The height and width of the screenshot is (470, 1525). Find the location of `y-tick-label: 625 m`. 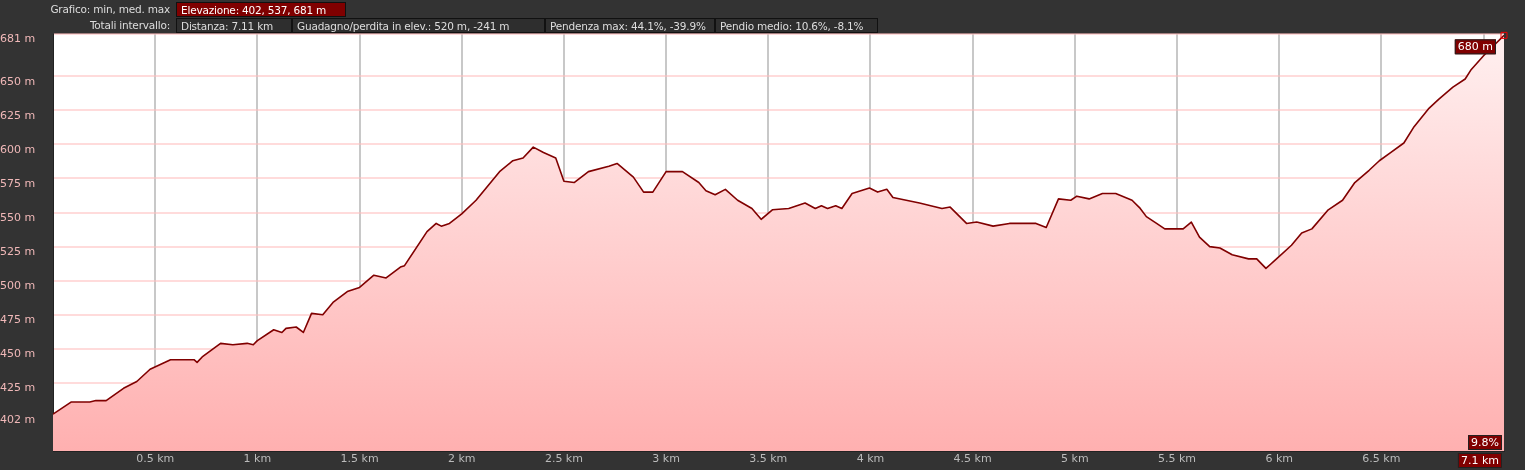

y-tick-label: 625 m is located at coordinates (18, 115).